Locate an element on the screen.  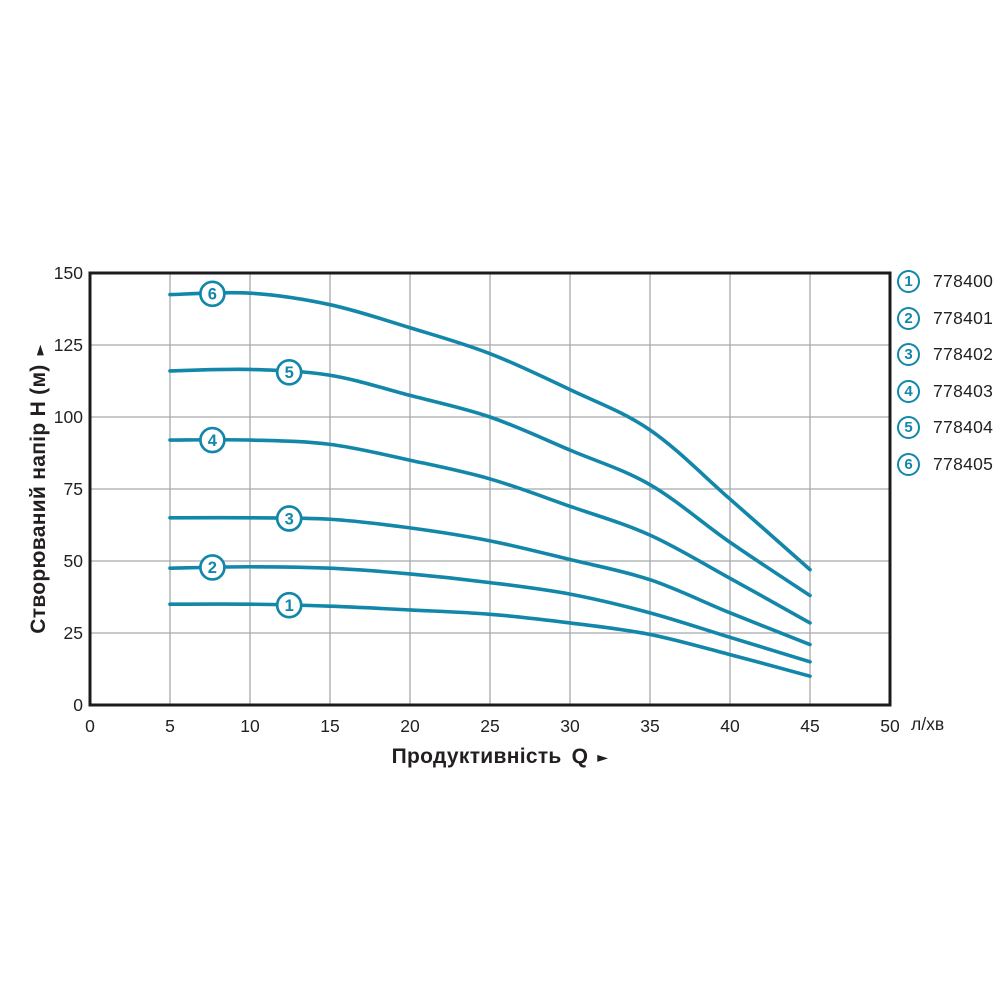
legend-code: 778400 is located at coordinates (963, 281).